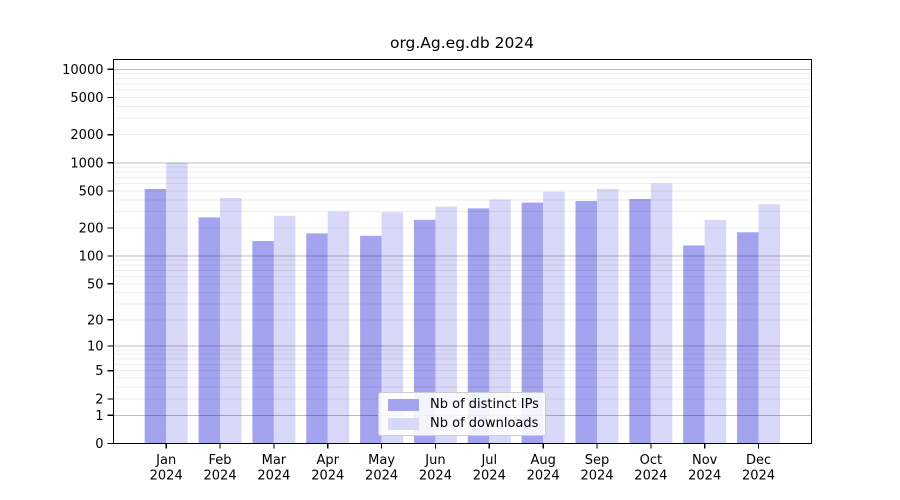 Image resolution: width=900 pixels, height=500 pixels. Describe the element at coordinates (446, 325) in the screenshot. I see `bar-downloads-Jun` at that location.